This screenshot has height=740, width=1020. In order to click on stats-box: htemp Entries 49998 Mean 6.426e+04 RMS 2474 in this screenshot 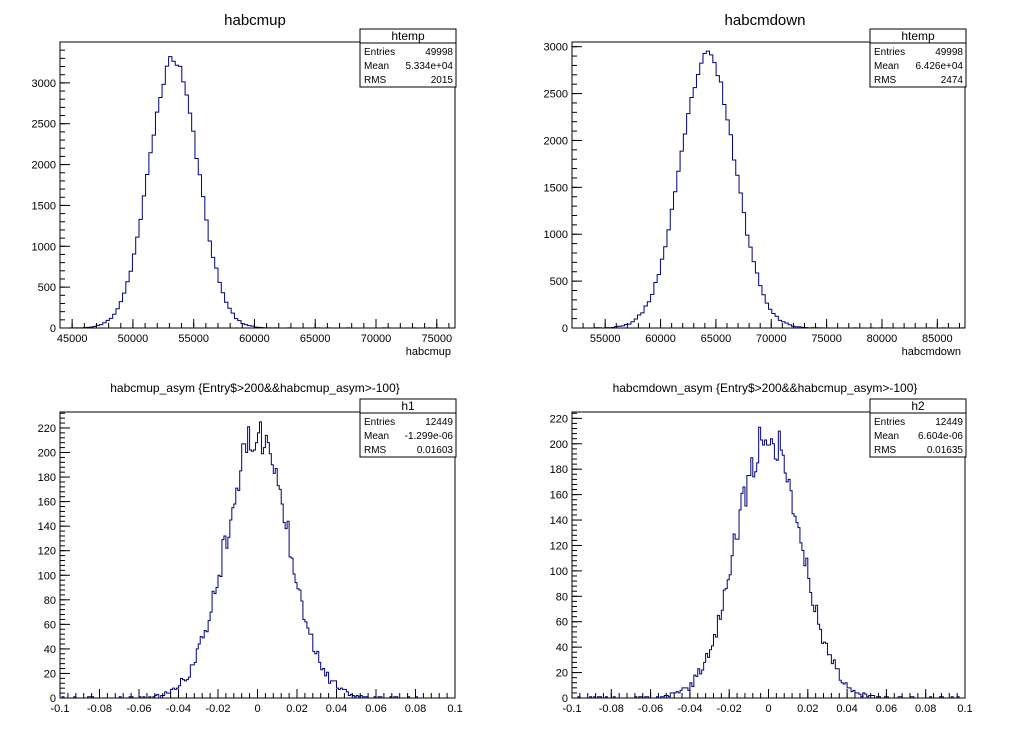, I will do `click(918, 58)`.